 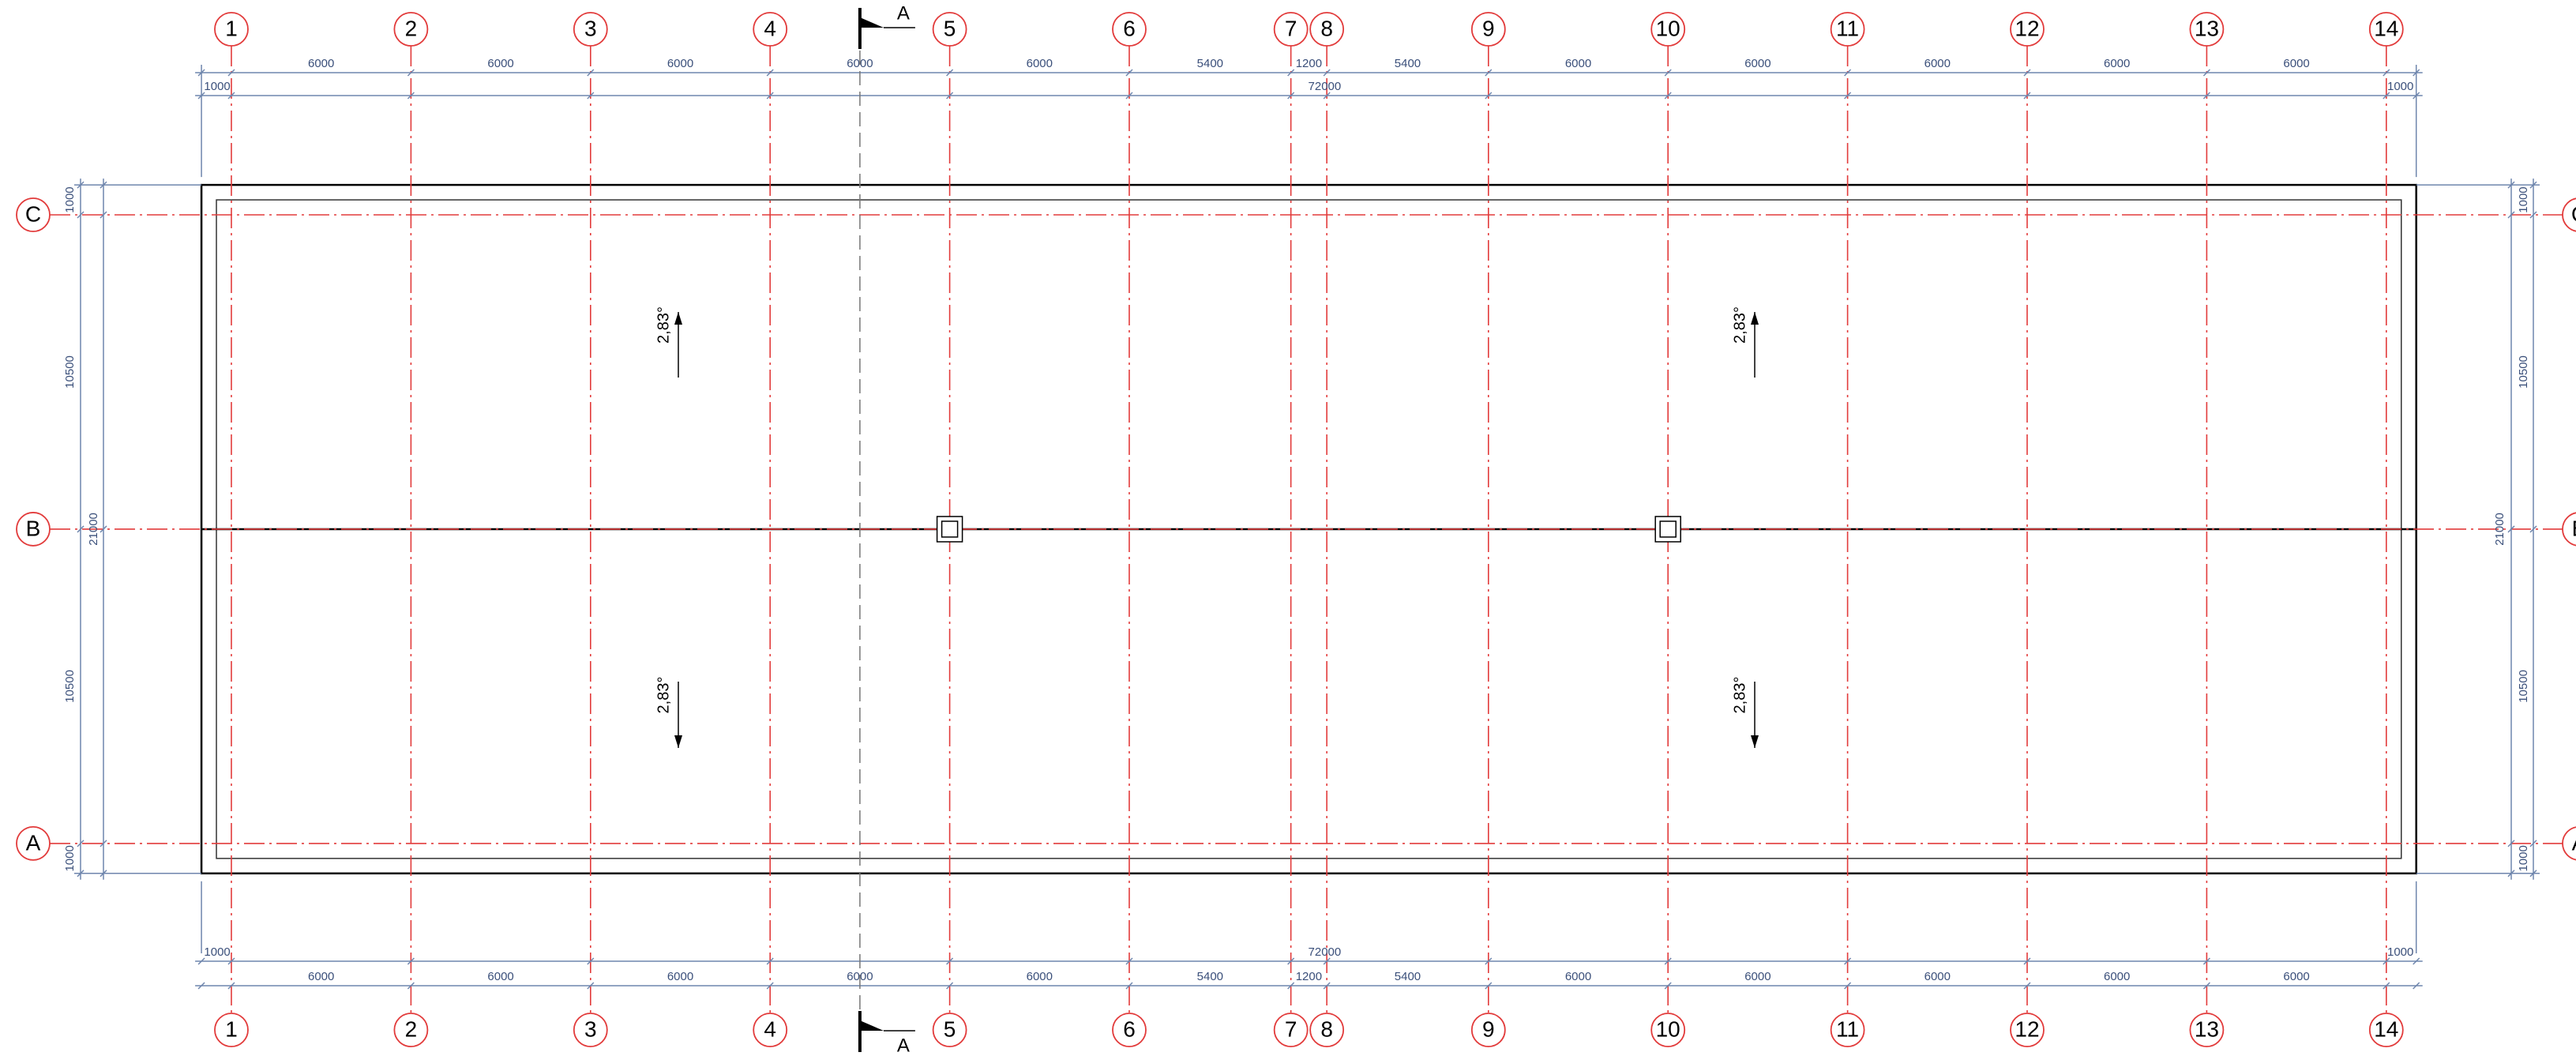 What do you see at coordinates (871, 1025) in the screenshot?
I see `section-arrow` at bounding box center [871, 1025].